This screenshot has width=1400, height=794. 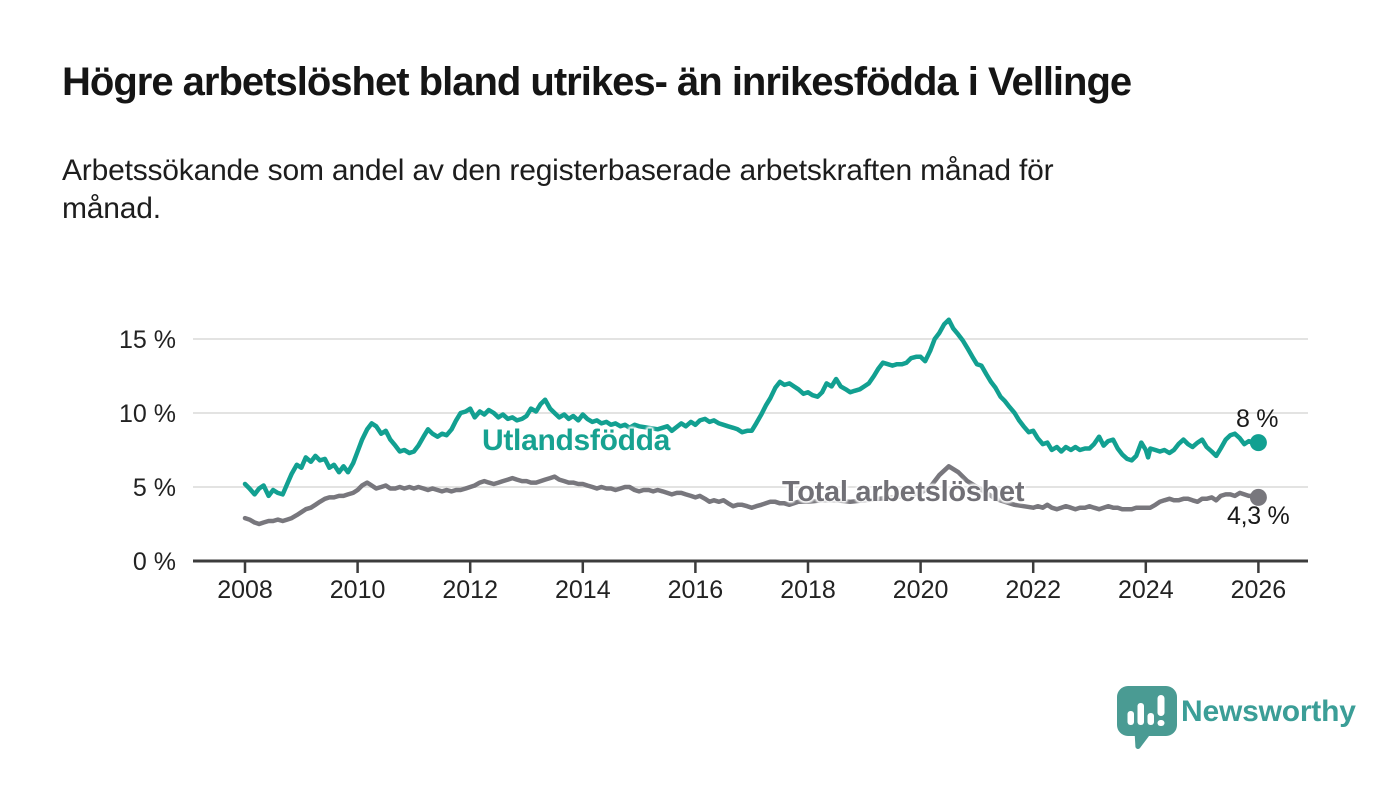 What do you see at coordinates (1147, 717) in the screenshot?
I see `speech-bubble-bar-chart-icon` at bounding box center [1147, 717].